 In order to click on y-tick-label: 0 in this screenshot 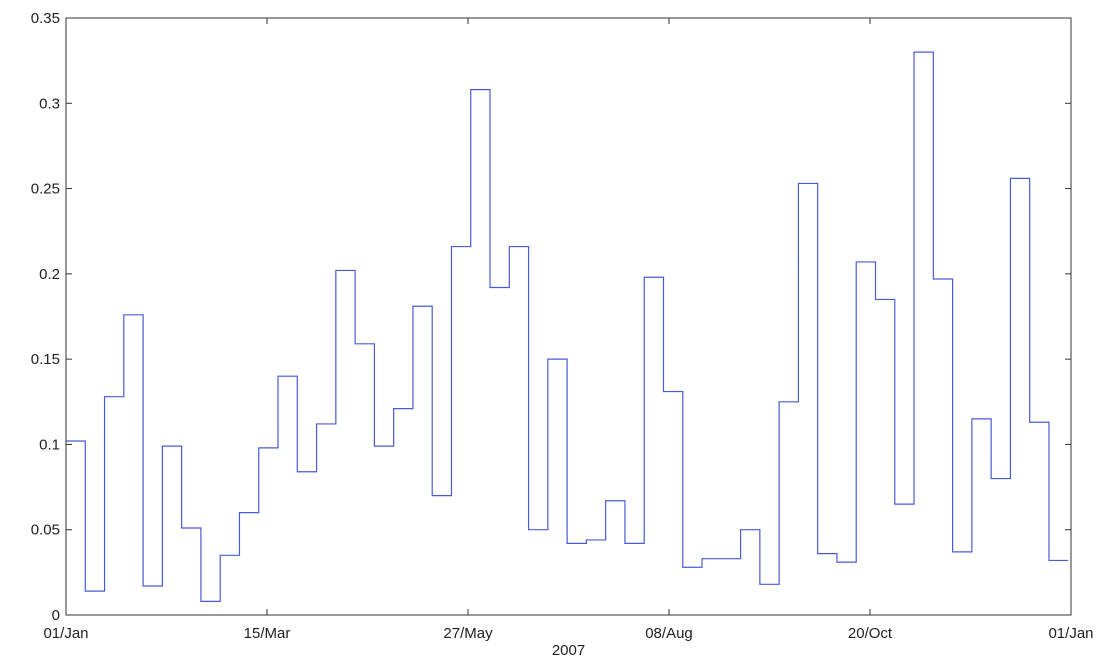, I will do `click(56, 615)`.